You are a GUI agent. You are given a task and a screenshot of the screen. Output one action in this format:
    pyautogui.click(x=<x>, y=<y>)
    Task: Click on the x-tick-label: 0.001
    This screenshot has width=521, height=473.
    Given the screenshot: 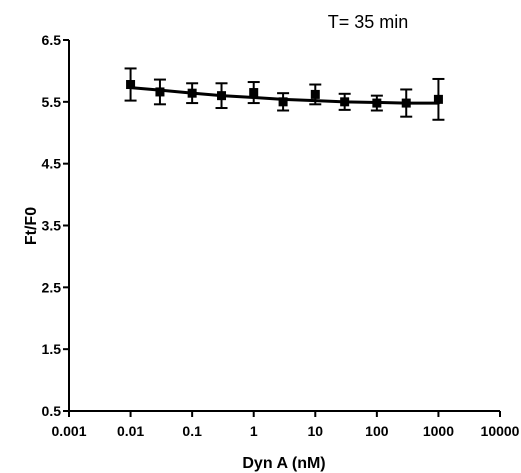 What is the action you would take?
    pyautogui.click(x=68, y=431)
    